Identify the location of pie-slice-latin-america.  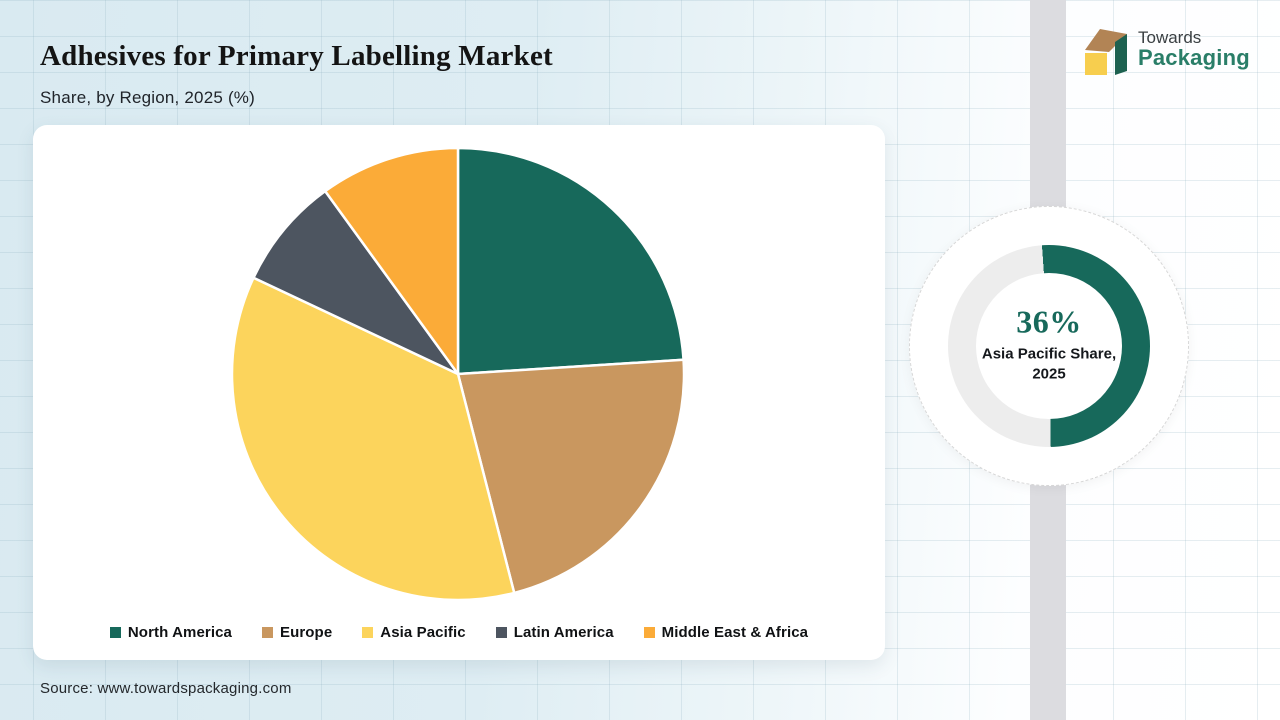
(356, 282).